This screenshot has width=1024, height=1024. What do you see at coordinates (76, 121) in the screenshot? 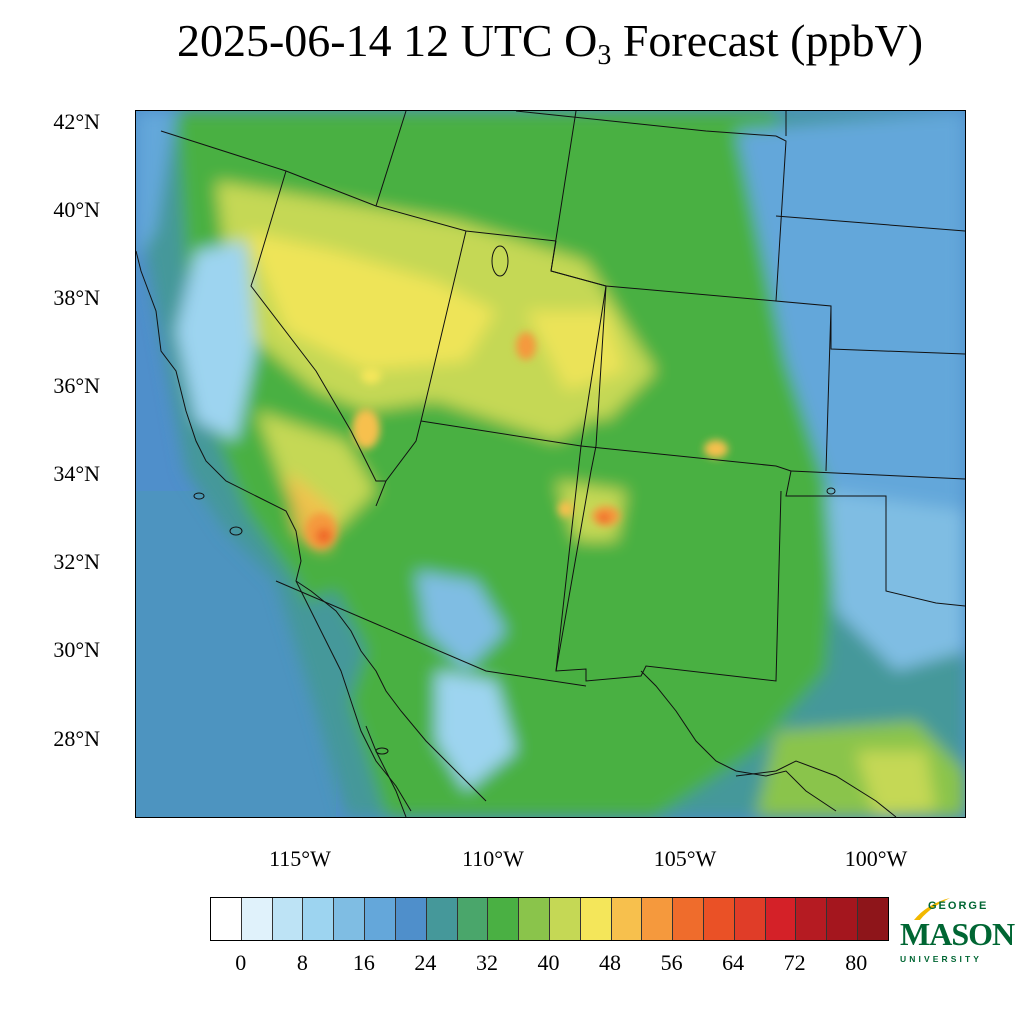
I see `lat-label-42n: 42°N` at bounding box center [76, 121].